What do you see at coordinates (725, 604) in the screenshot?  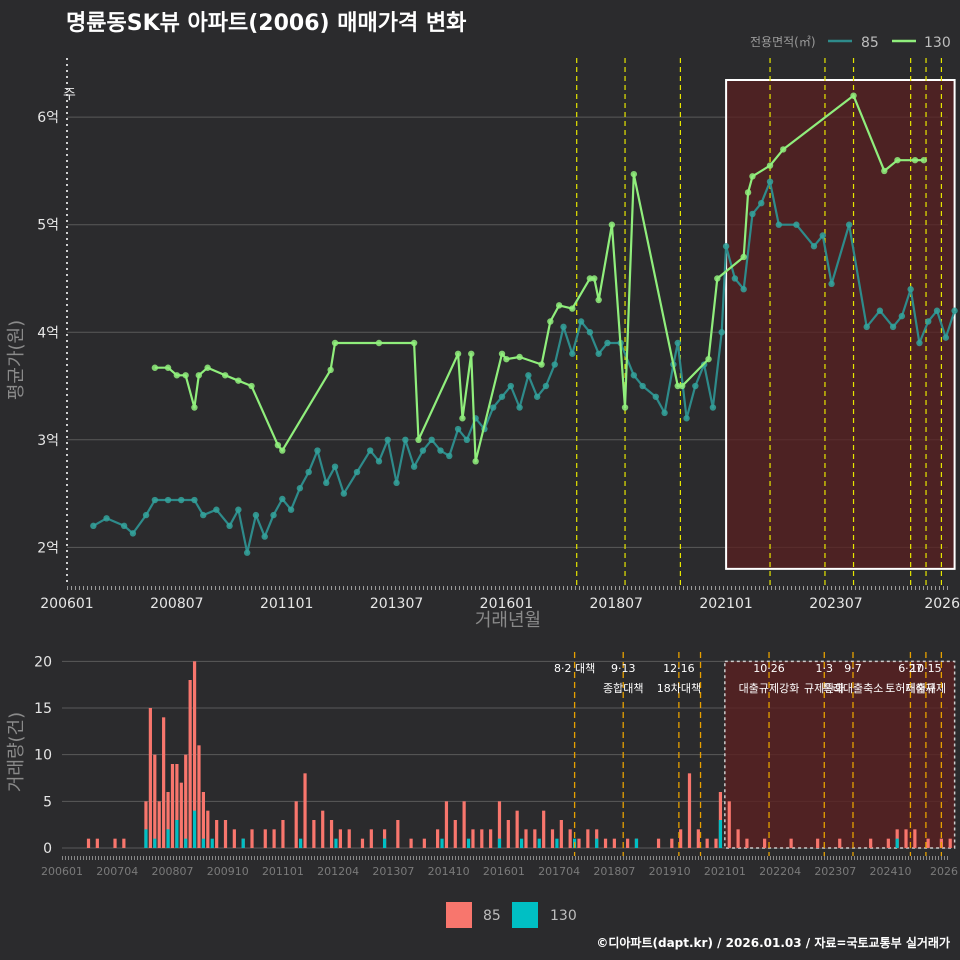 I see `price-x-tick-label: 202101` at bounding box center [725, 604].